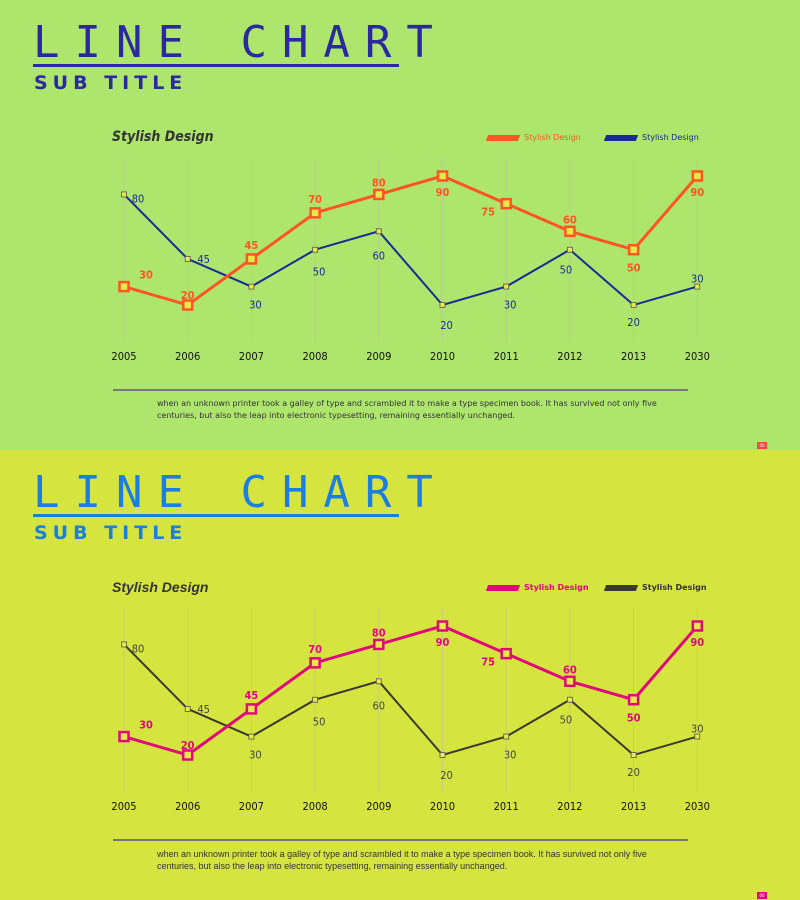 Image resolution: width=800 pixels, height=900 pixels. Describe the element at coordinates (633, 806) in the screenshot. I see `x-tick-label: 2013` at that location.